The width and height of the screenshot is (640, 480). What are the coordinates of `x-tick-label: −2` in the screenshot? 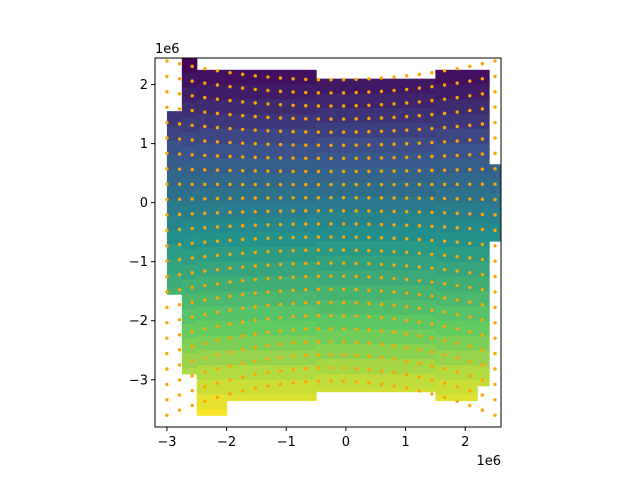 It's located at (226, 442).